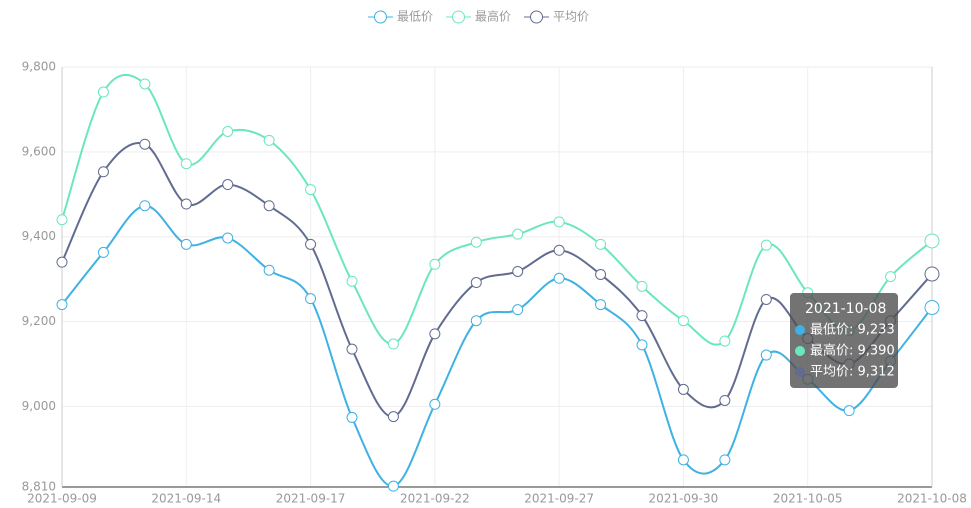  I want to click on y-tick-label: 9,200, so click(39, 321).